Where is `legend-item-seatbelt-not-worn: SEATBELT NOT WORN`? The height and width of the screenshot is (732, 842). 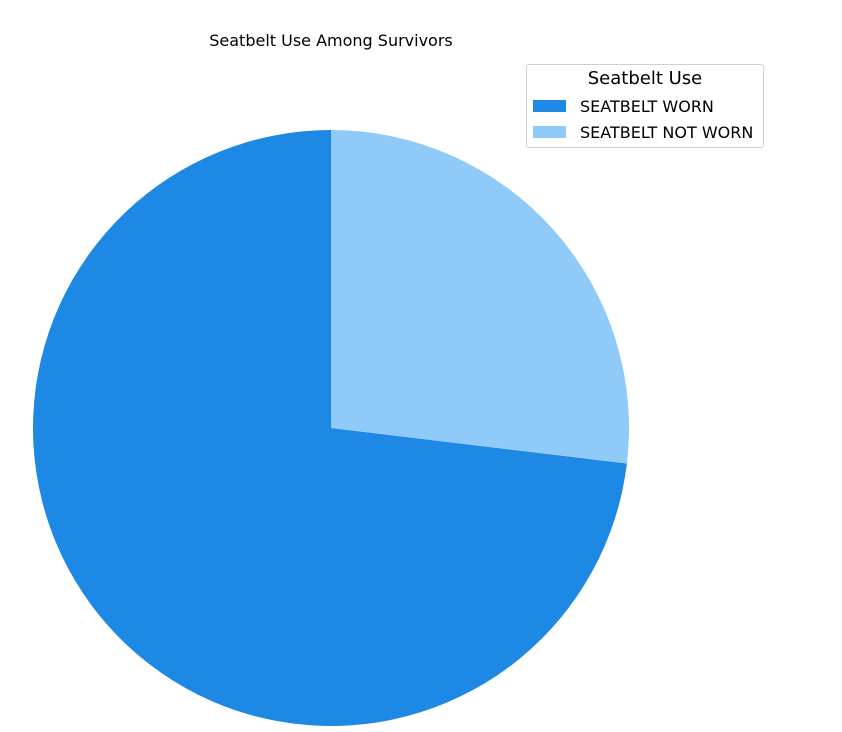 legend-item-seatbelt-not-worn: SEATBELT NOT WORN is located at coordinates (643, 132).